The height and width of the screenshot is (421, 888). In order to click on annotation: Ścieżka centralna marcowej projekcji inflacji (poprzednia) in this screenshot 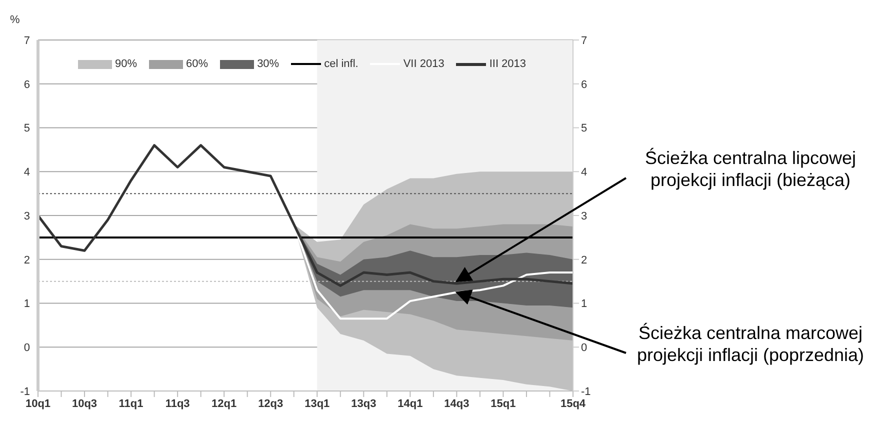, I will do `click(751, 344)`.